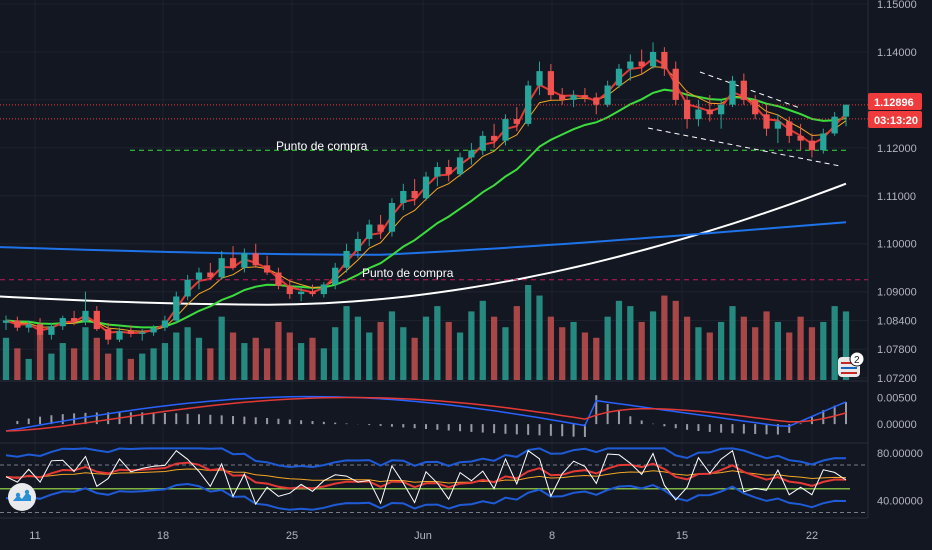  I want to click on annotation-buy-point-lower: Punto de compra, so click(408, 273).